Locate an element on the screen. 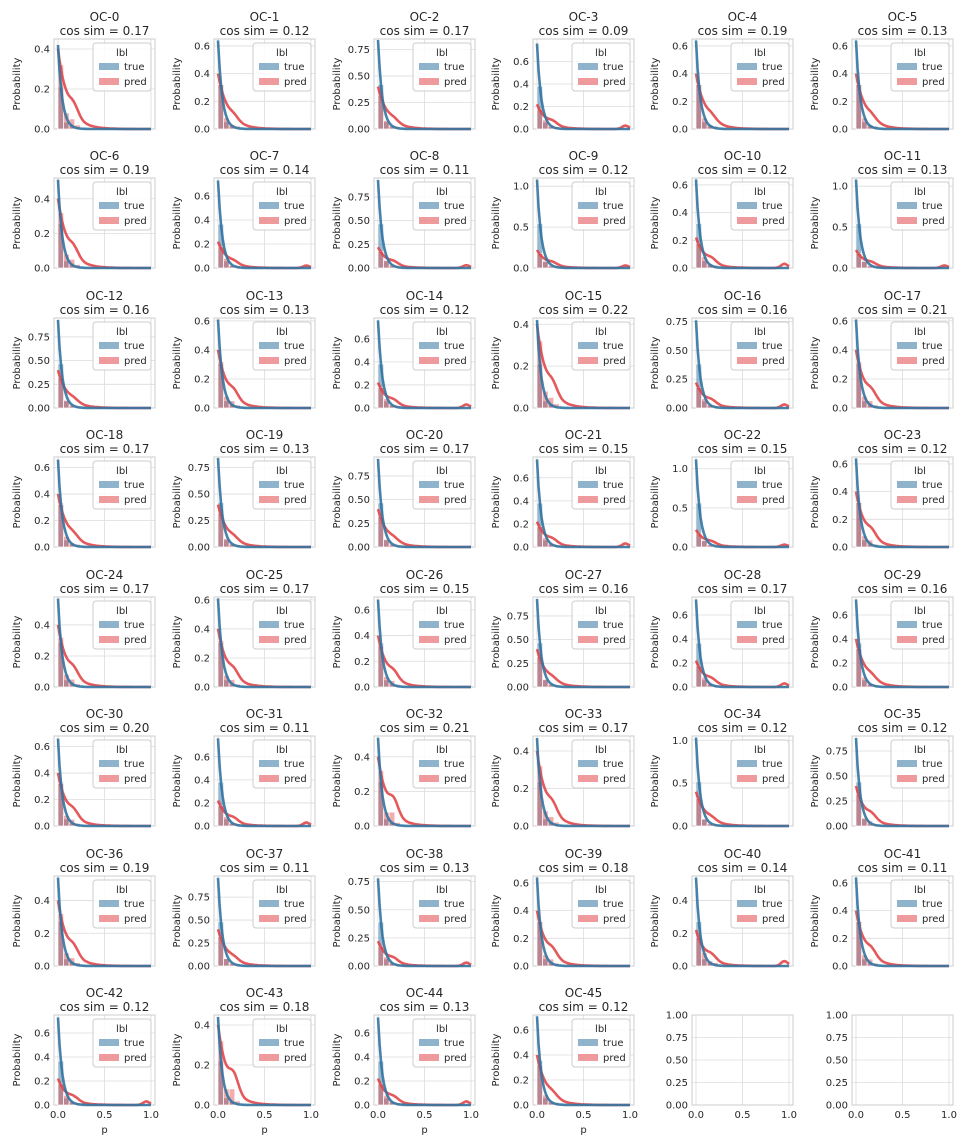 The height and width of the screenshot is (1144, 964). y-tick-label: 1.00 is located at coordinates (677, 1016).